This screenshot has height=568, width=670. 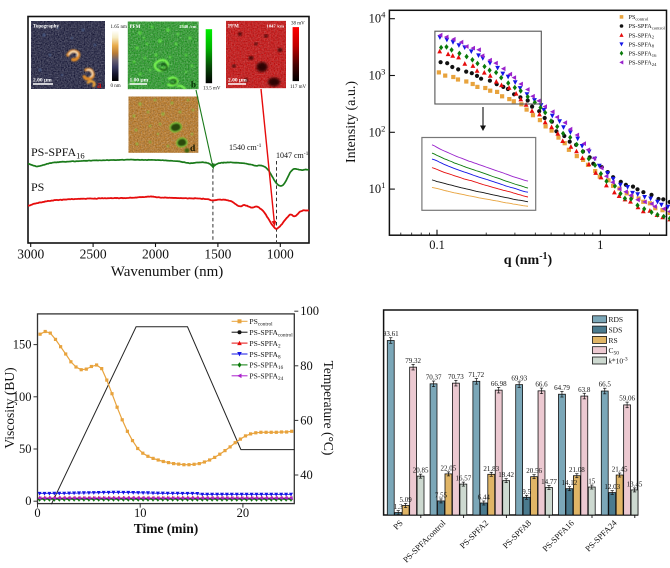 What do you see at coordinates (99, 85) in the screenshot?
I see `svg-text: a` at bounding box center [99, 85].